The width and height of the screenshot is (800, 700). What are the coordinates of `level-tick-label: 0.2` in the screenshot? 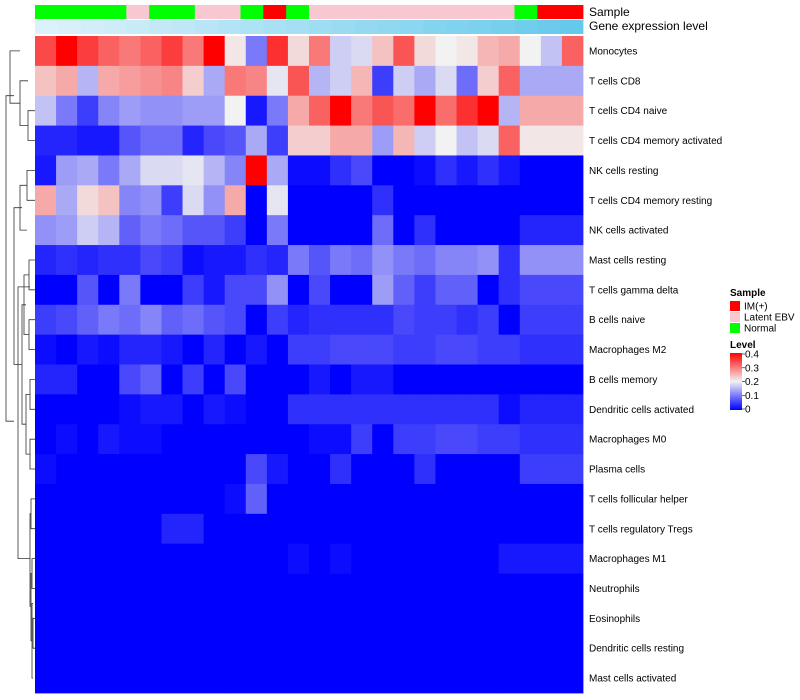 It's located at (752, 382).